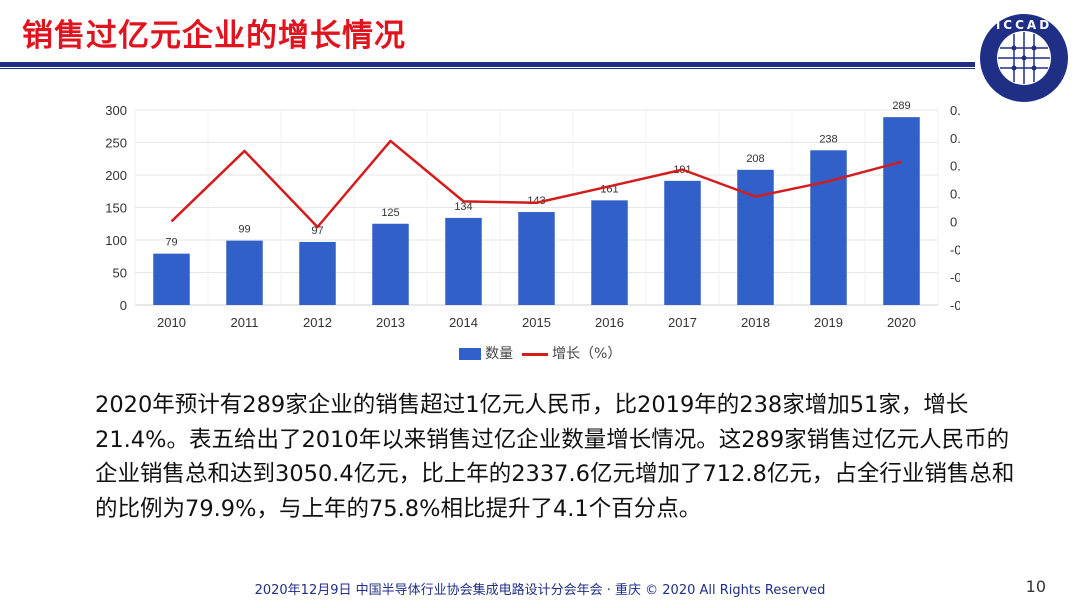 The width and height of the screenshot is (1080, 608). What do you see at coordinates (317, 322) in the screenshot?
I see `x-tick-label: 2012` at bounding box center [317, 322].